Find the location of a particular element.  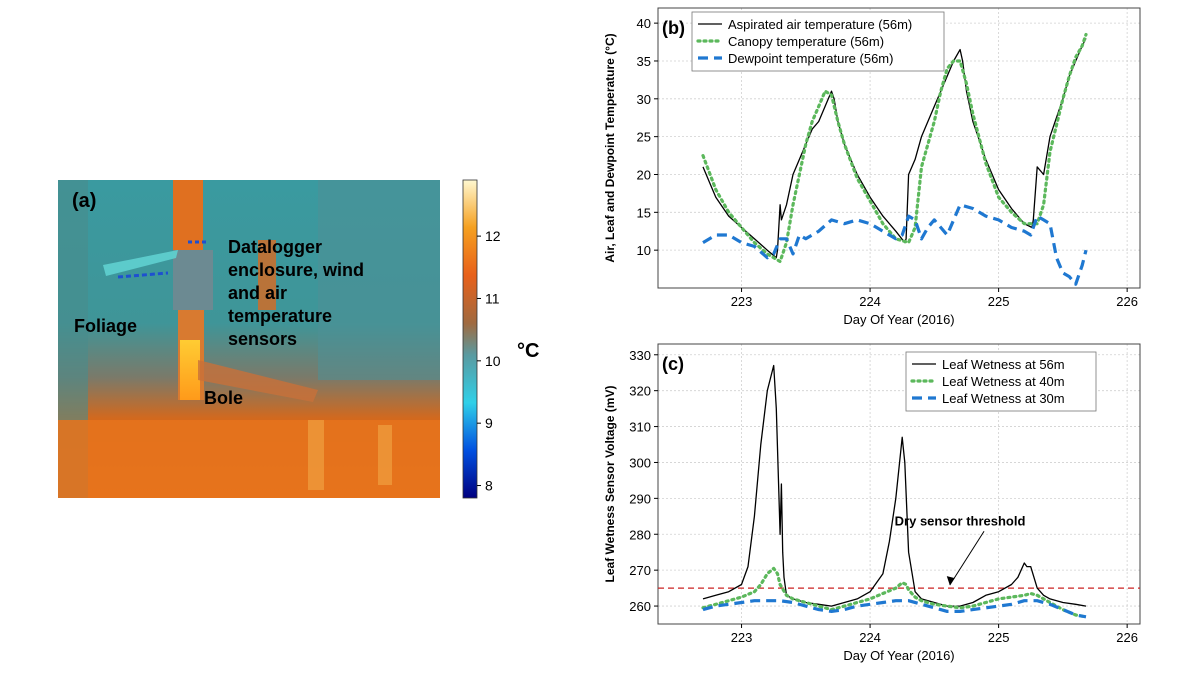

chart-c-legend-box is located at coordinates (1001, 381).